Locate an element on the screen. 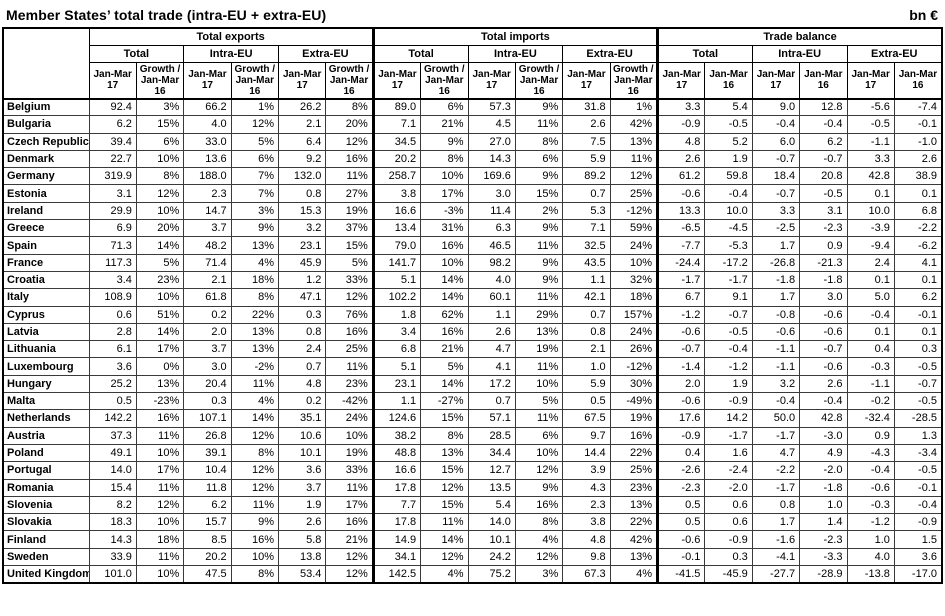 The image size is (945, 616). value-cell: 43.5 is located at coordinates (586, 262).